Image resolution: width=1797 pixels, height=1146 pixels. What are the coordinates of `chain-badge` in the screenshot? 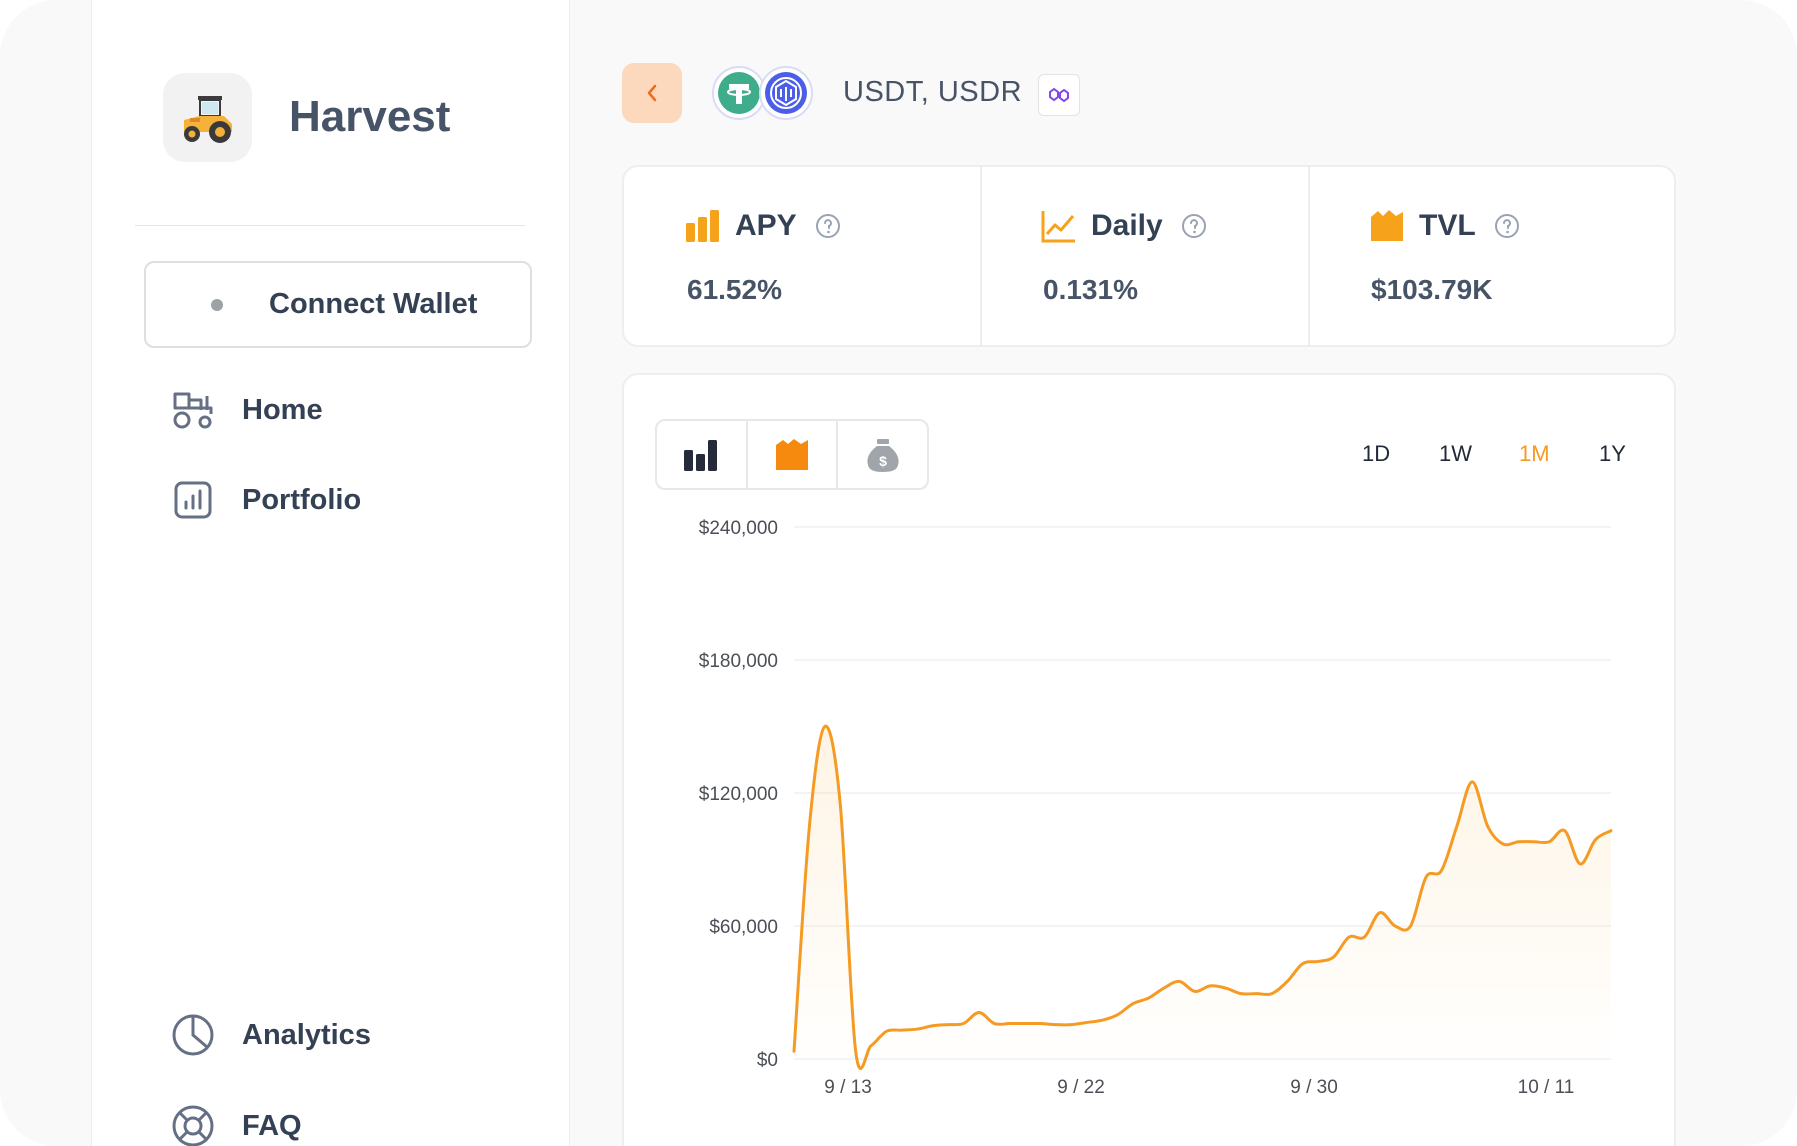 It's located at (1059, 95).